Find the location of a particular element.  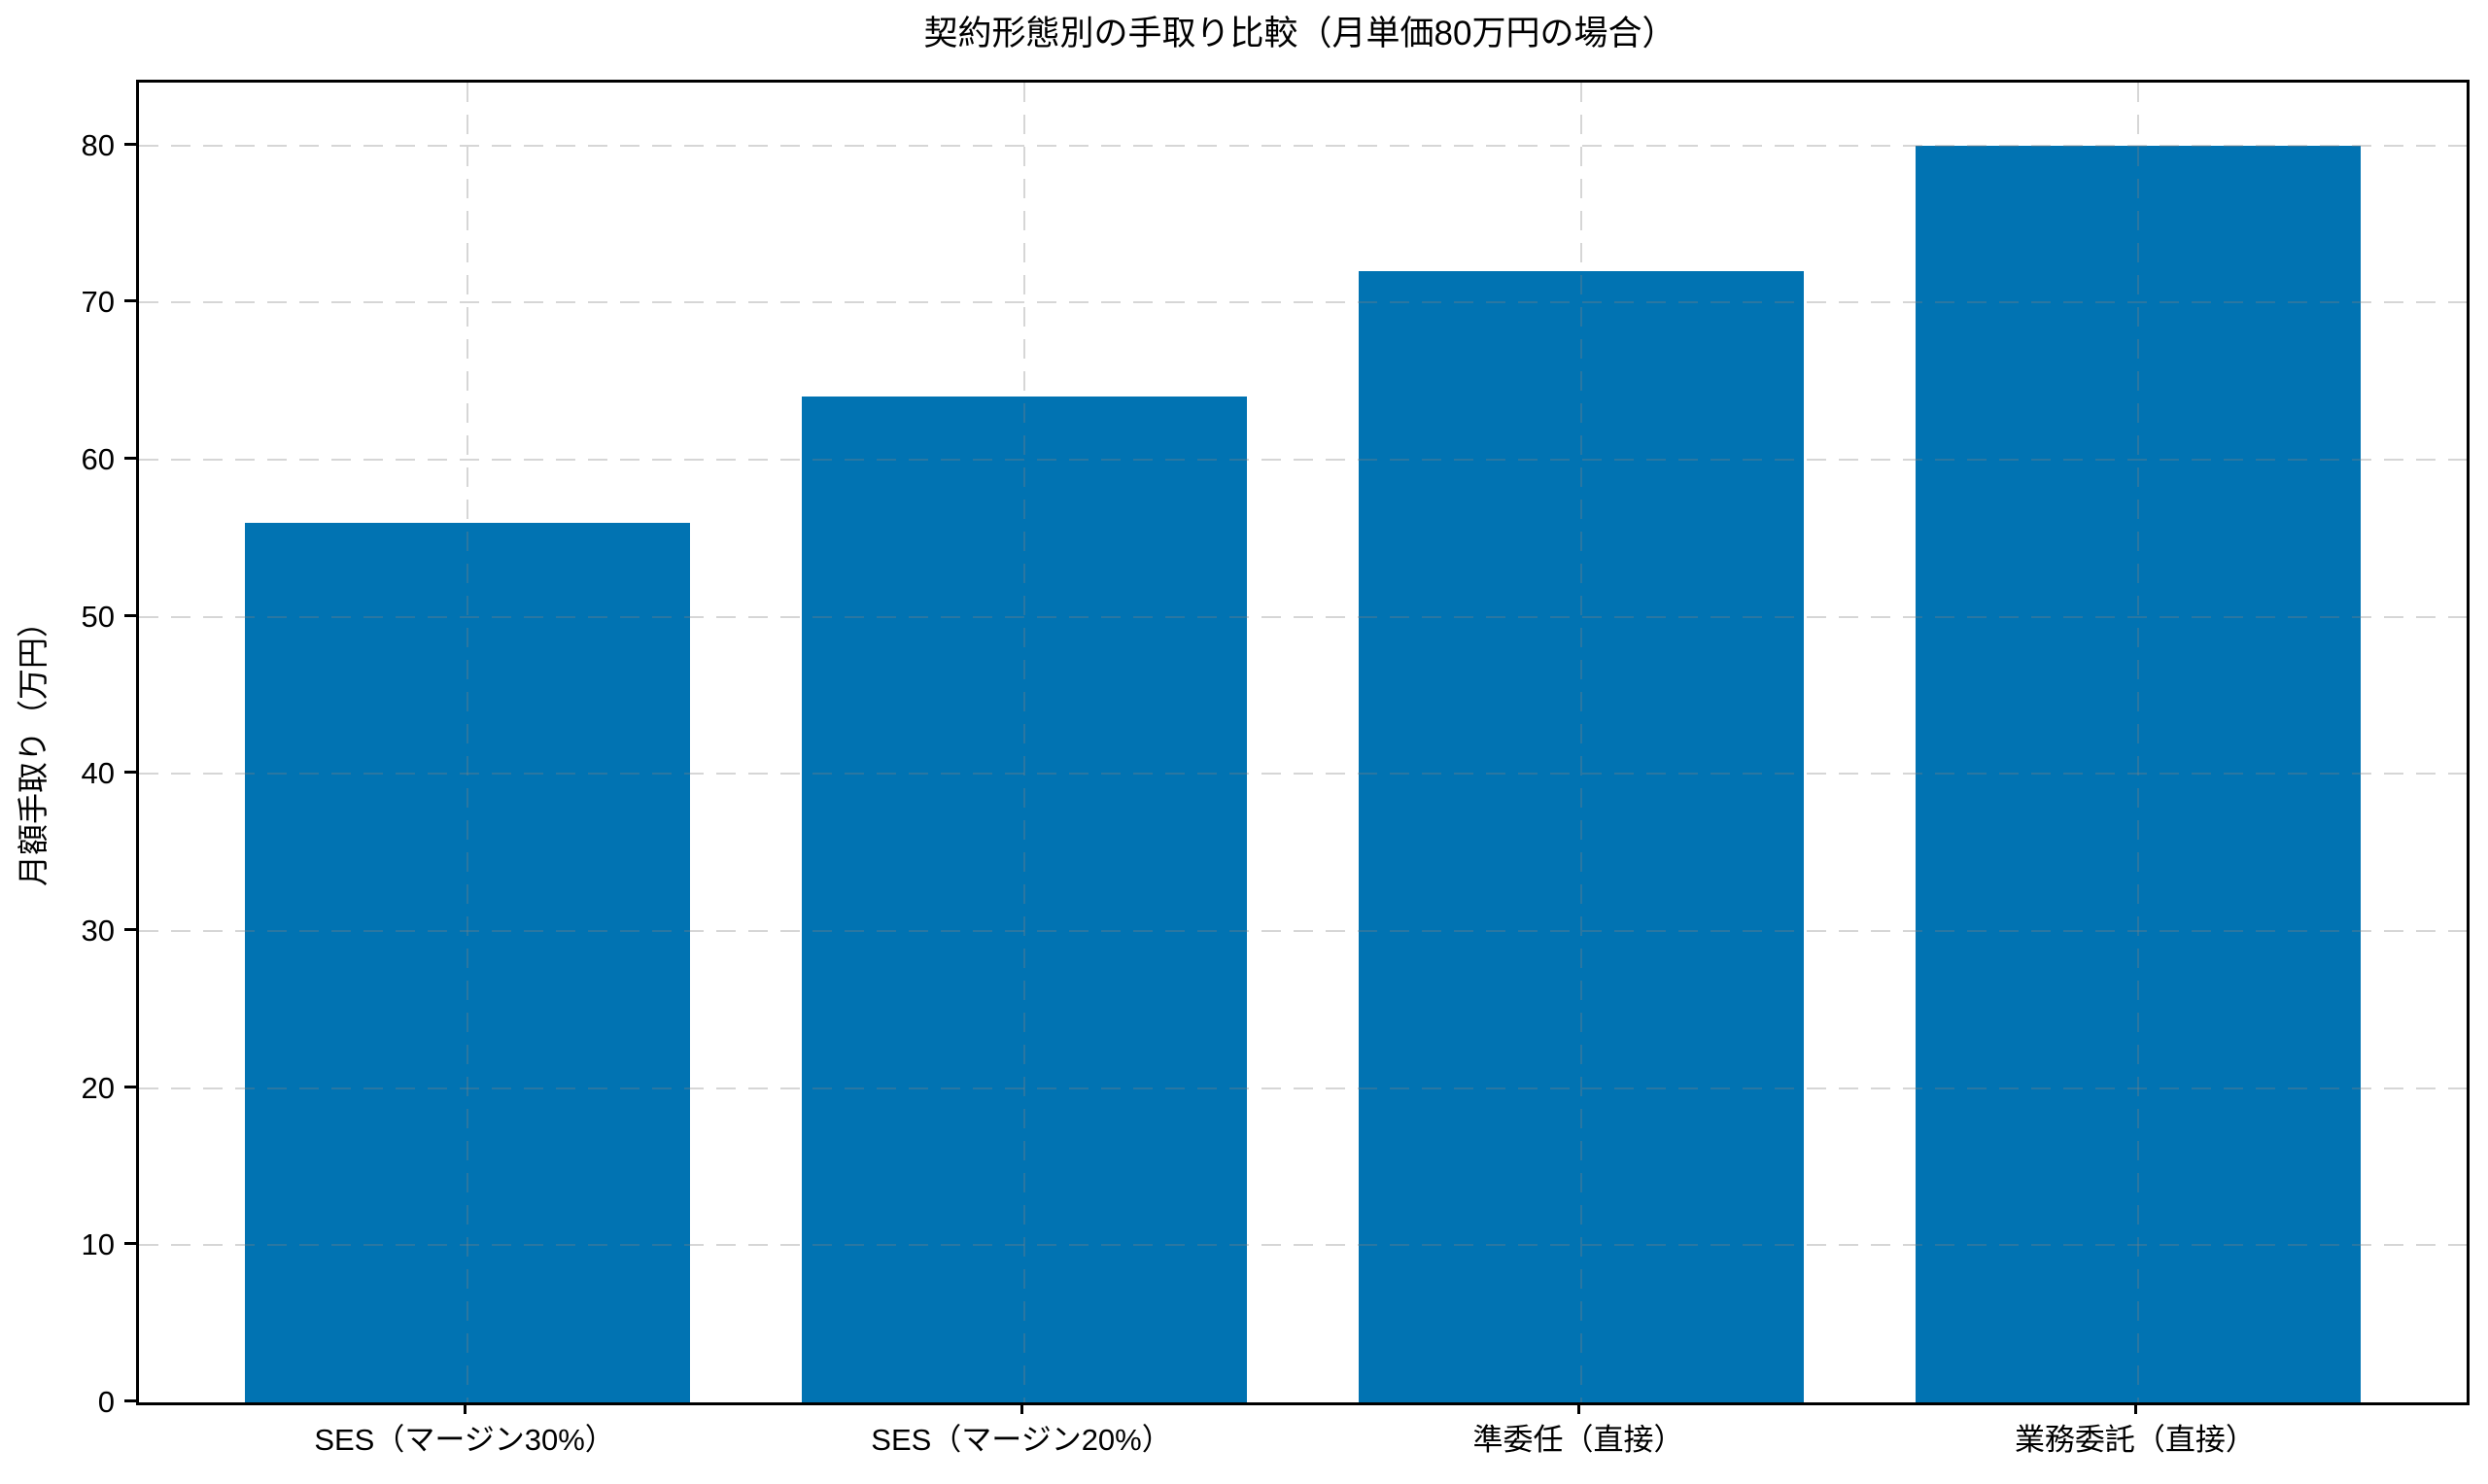

x-axis-tick-label: 業務委託（直接） is located at coordinates (2135, 1440).